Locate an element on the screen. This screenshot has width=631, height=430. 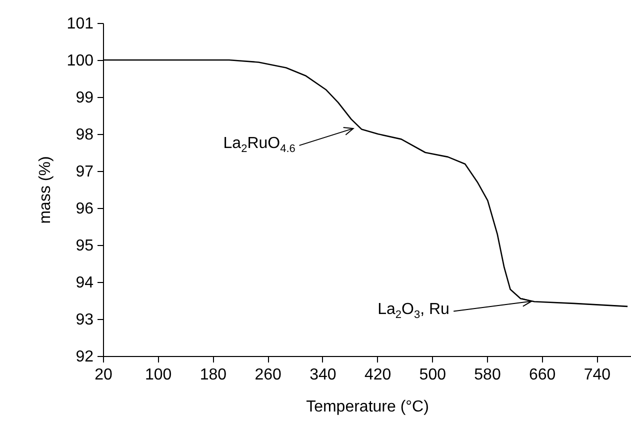
x-tick-label: 580 is located at coordinates (487, 375).